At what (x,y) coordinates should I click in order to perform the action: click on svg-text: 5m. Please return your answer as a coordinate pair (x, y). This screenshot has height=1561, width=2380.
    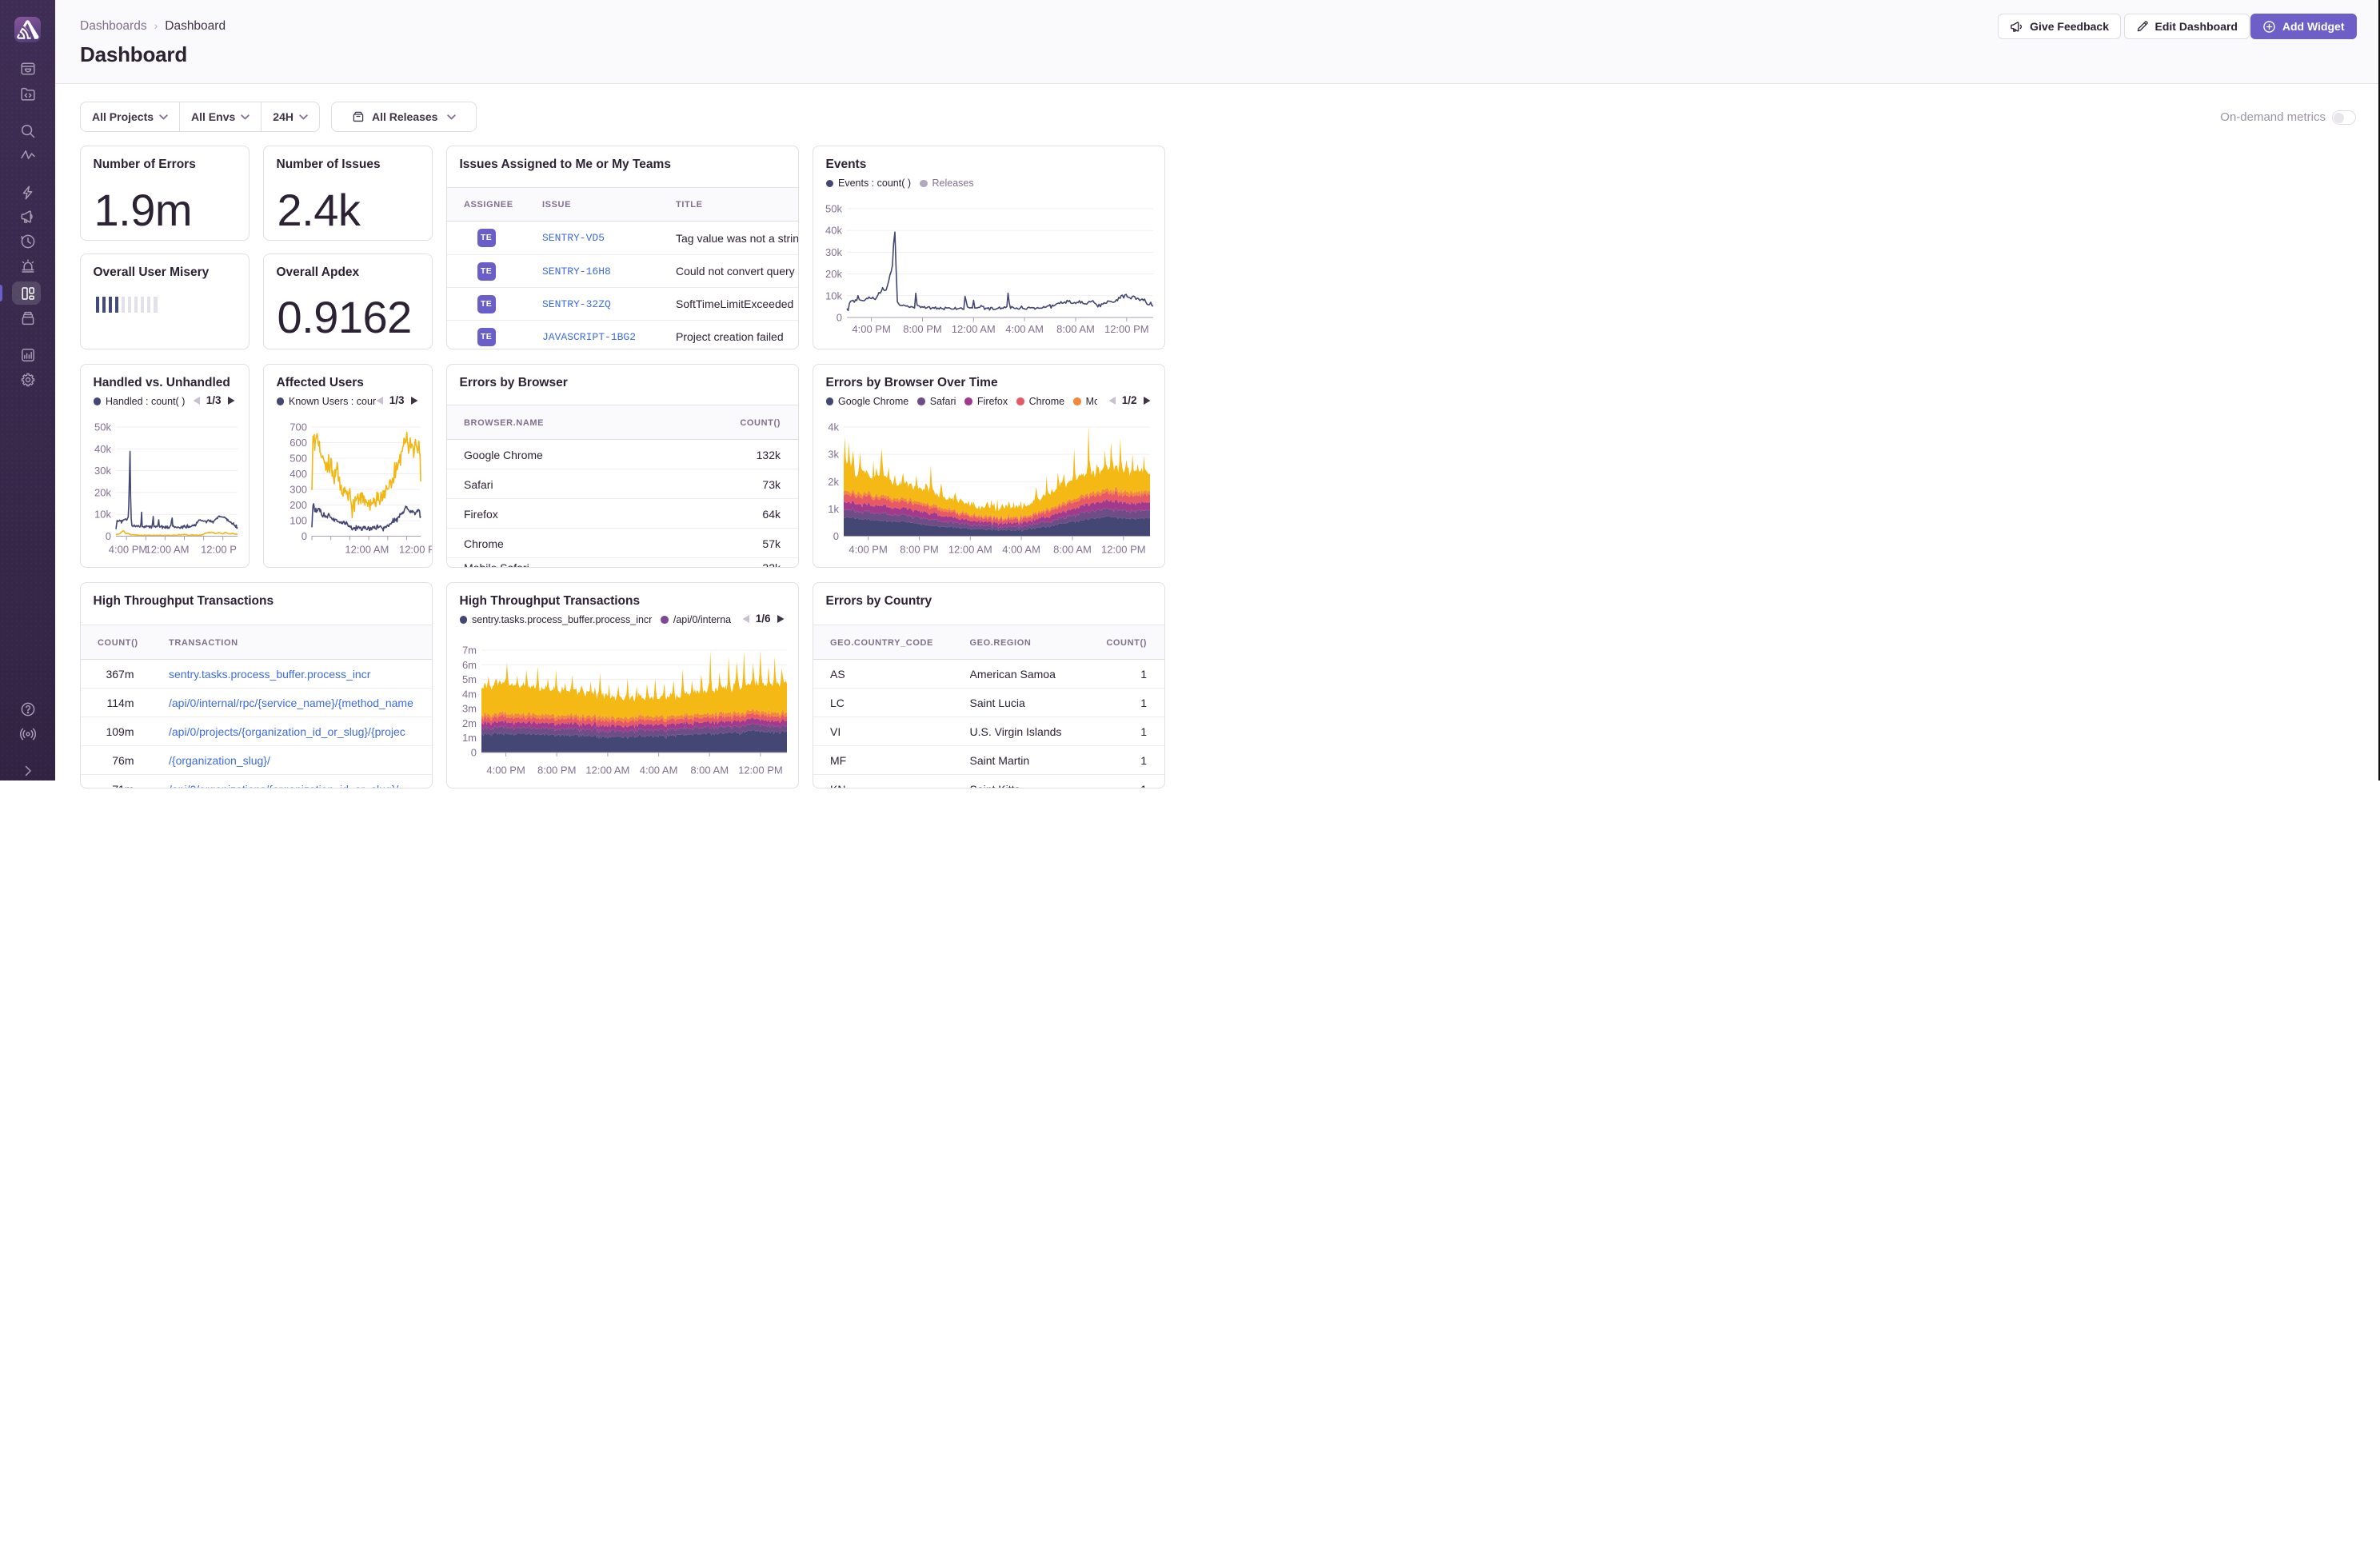
    Looking at the image, I should click on (468, 679).